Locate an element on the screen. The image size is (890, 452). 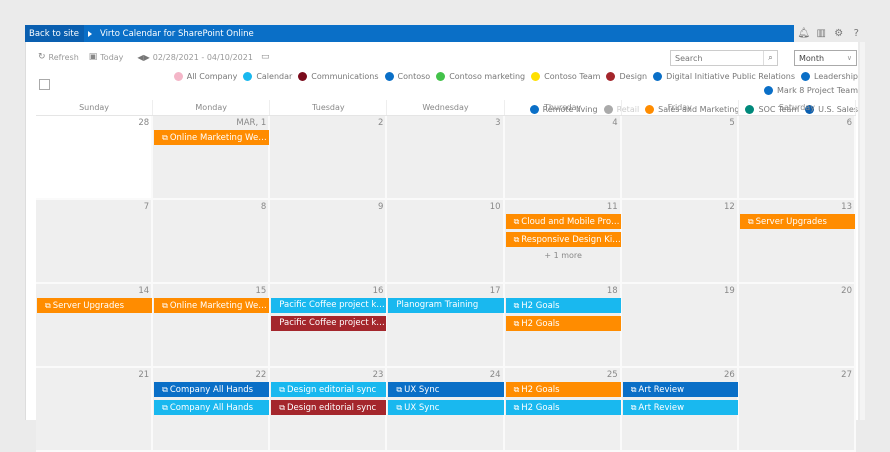
day-cell: 19 is located at coordinates (680, 326).